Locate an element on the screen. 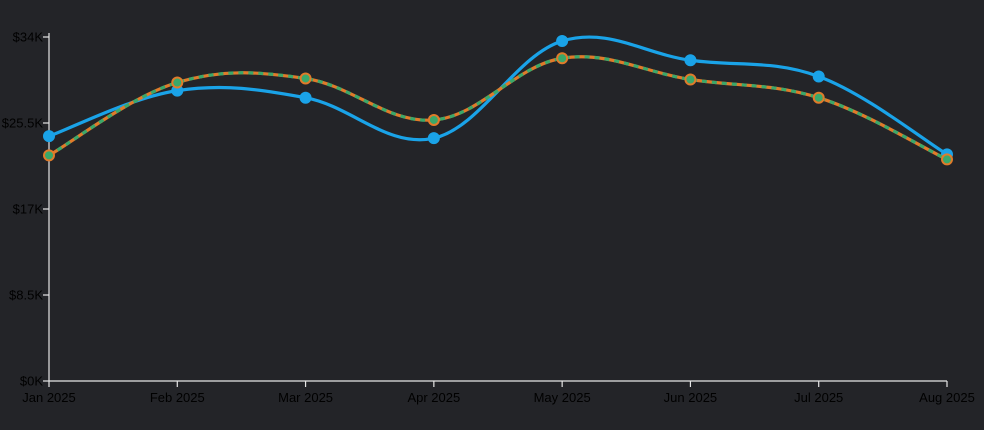 This screenshot has height=430, width=984. x-tick-label: May 2025 is located at coordinates (562, 397).